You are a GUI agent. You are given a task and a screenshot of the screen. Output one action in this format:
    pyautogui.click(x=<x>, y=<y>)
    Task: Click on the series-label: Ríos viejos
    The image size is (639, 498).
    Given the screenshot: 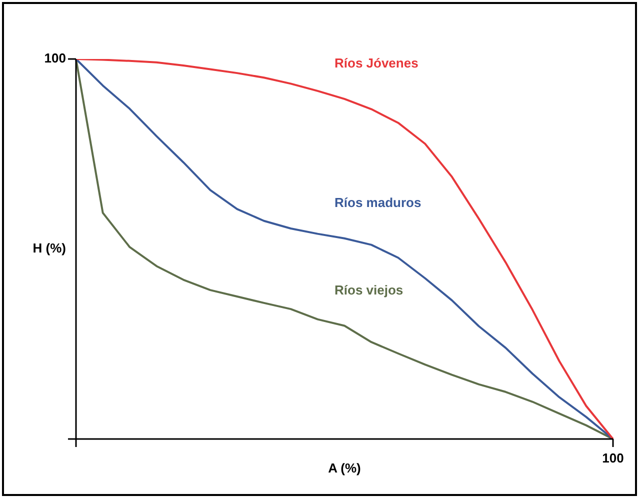 What is the action you would take?
    pyautogui.click(x=369, y=290)
    